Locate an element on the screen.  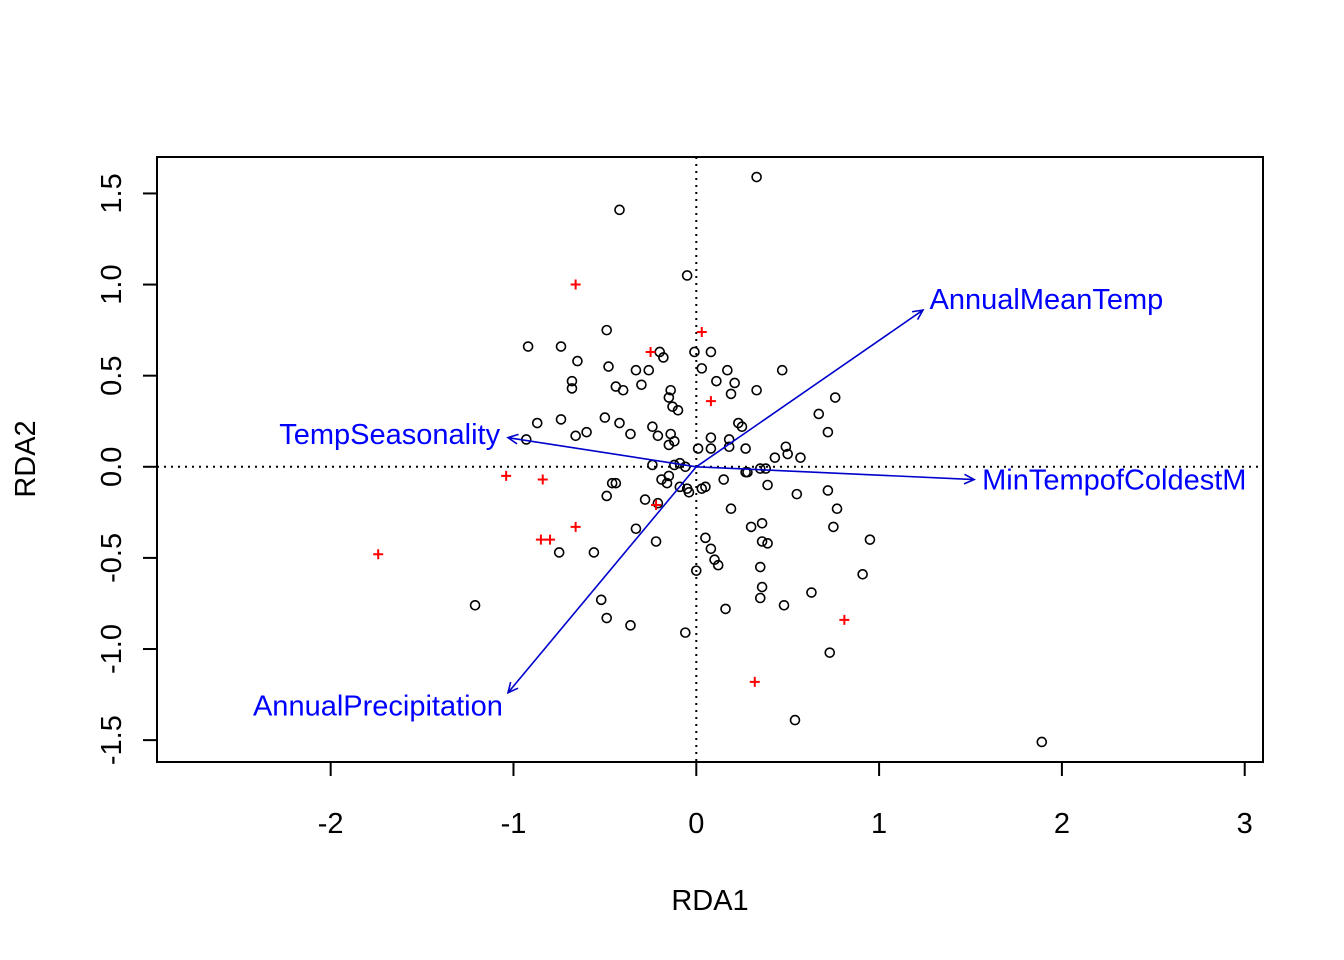
y-tick-label: 1.5 is located at coordinates (112, 193).